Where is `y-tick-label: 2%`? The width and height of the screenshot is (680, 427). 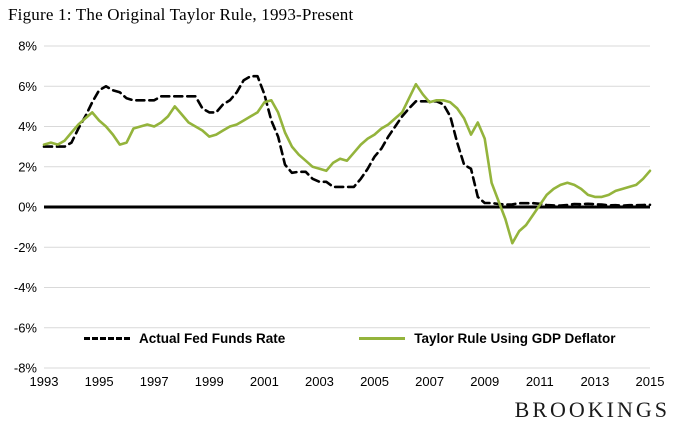
y-tick-label: 2% is located at coordinates (27, 166).